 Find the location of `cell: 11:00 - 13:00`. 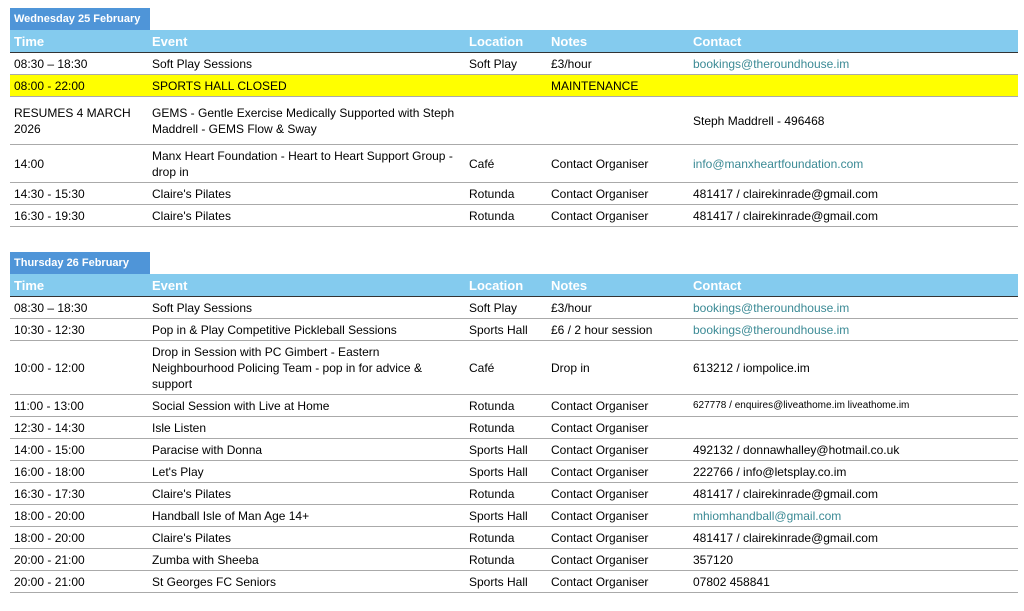

cell: 11:00 - 13:00 is located at coordinates (79, 405).